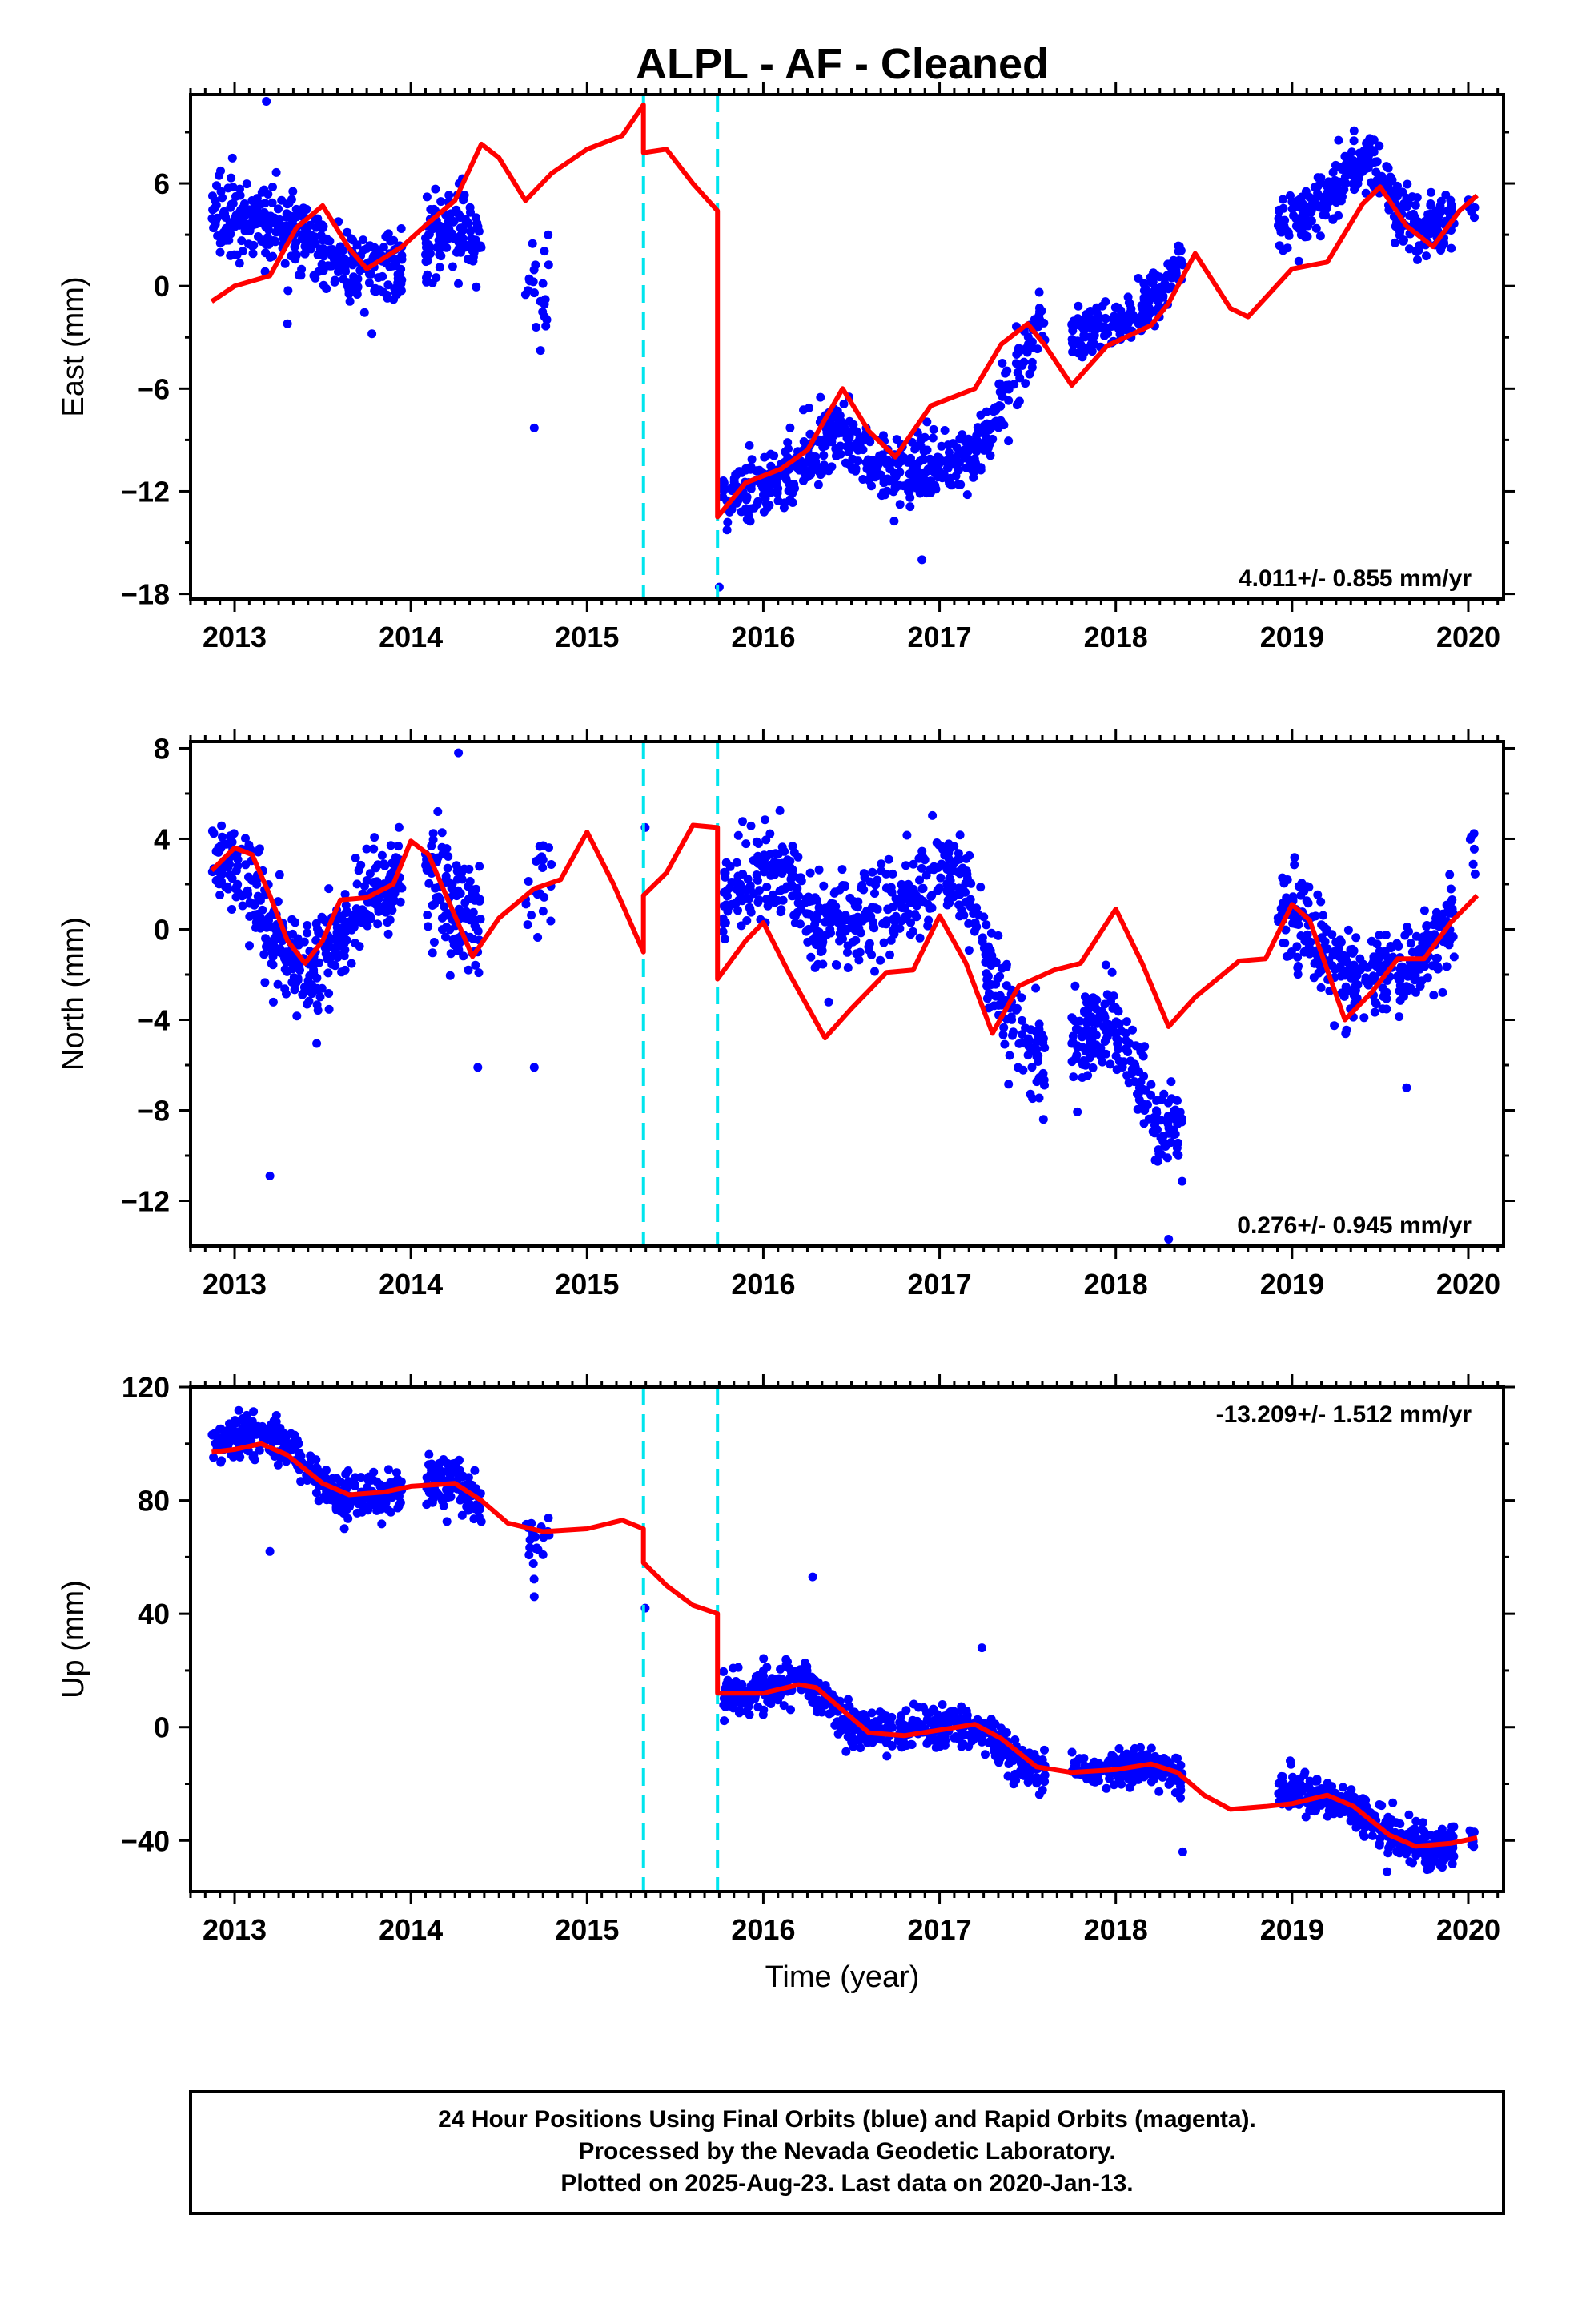 The height and width of the screenshot is (2324, 1582). Describe the element at coordinates (411, 637) in the screenshot. I see `x-tick-label: 2014` at that location.